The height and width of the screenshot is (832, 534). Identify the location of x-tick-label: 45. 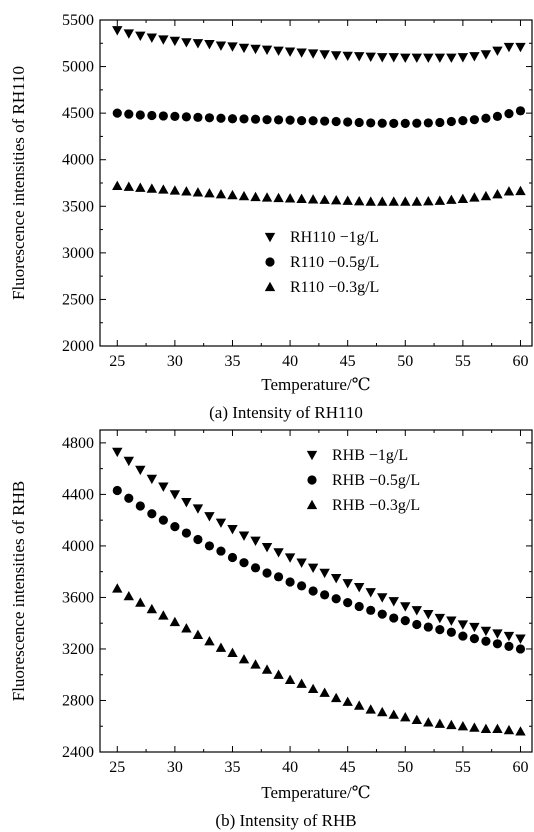
(348, 361).